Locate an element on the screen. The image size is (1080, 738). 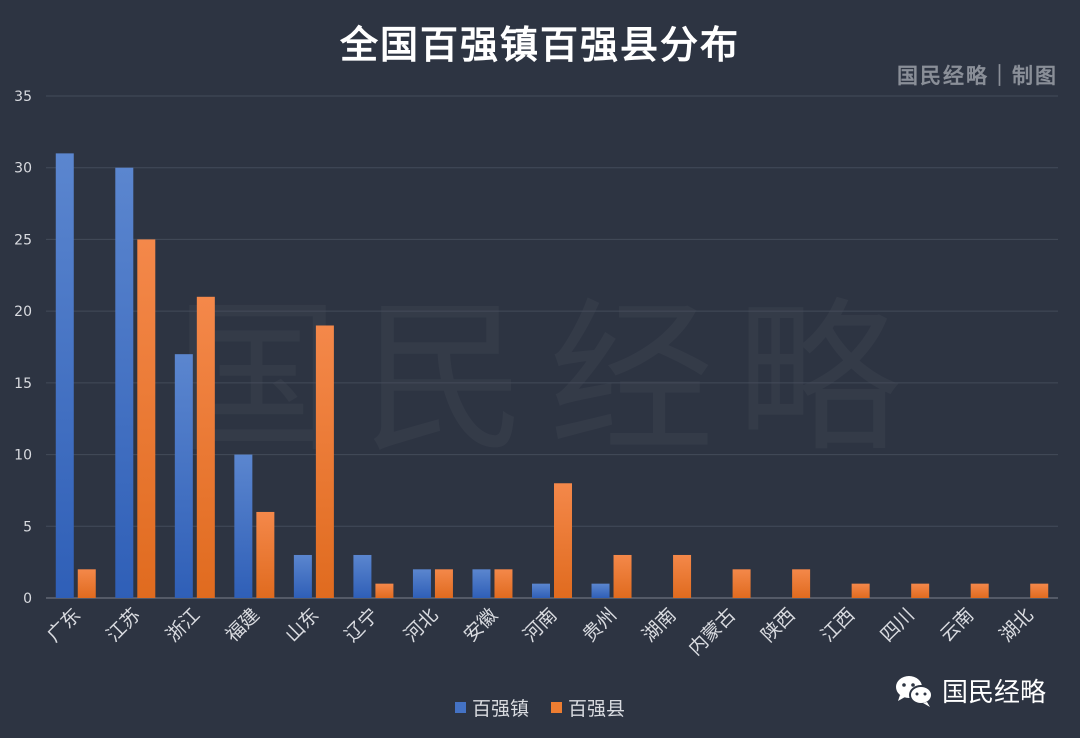
brand-label: 国民经略 is located at coordinates (993, 693).